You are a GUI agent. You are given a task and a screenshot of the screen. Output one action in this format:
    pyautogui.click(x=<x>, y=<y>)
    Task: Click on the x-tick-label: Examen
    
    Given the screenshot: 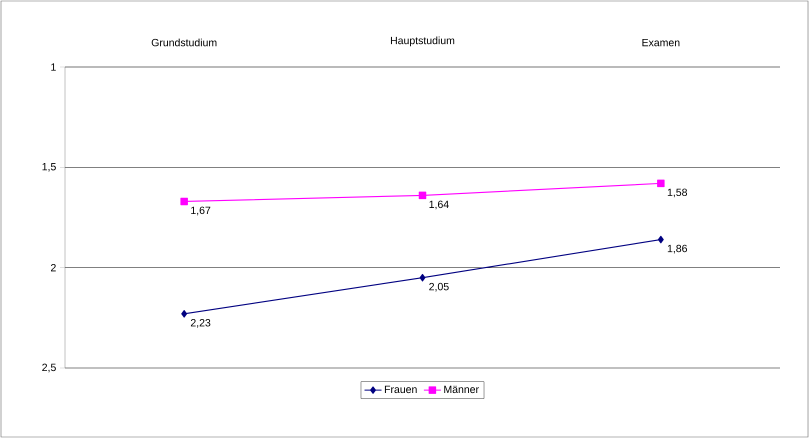 What is the action you would take?
    pyautogui.click(x=661, y=42)
    